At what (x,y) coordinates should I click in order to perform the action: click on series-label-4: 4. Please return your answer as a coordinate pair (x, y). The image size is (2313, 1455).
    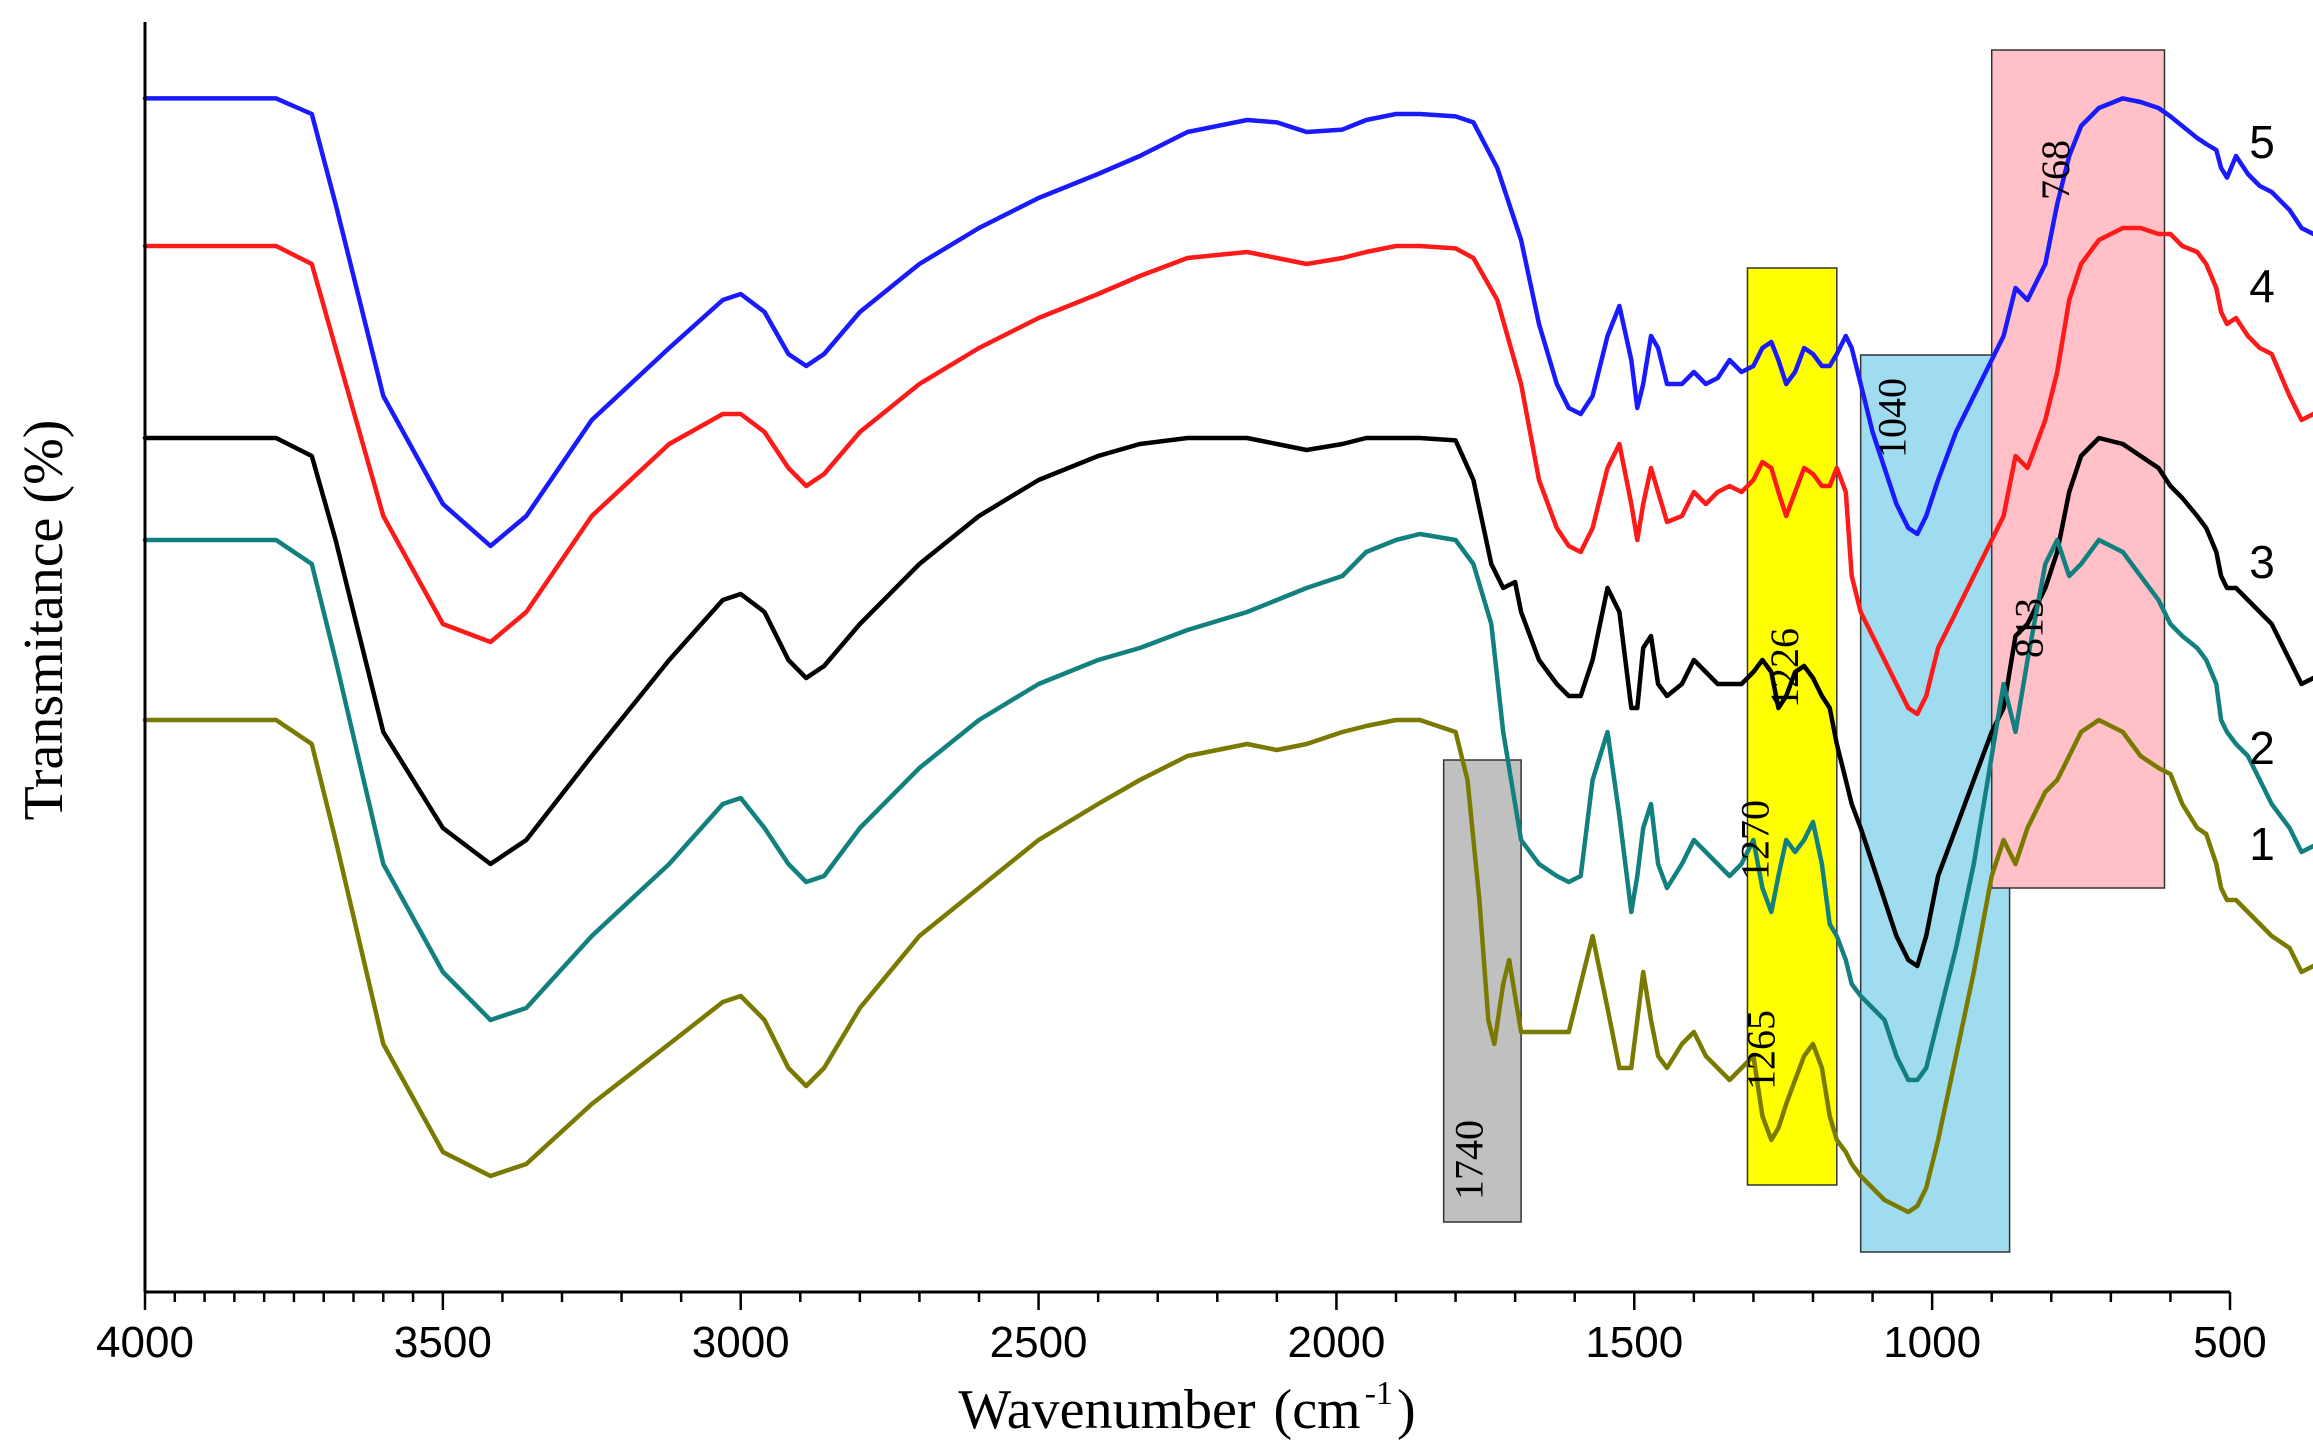
    Looking at the image, I should click on (2262, 286).